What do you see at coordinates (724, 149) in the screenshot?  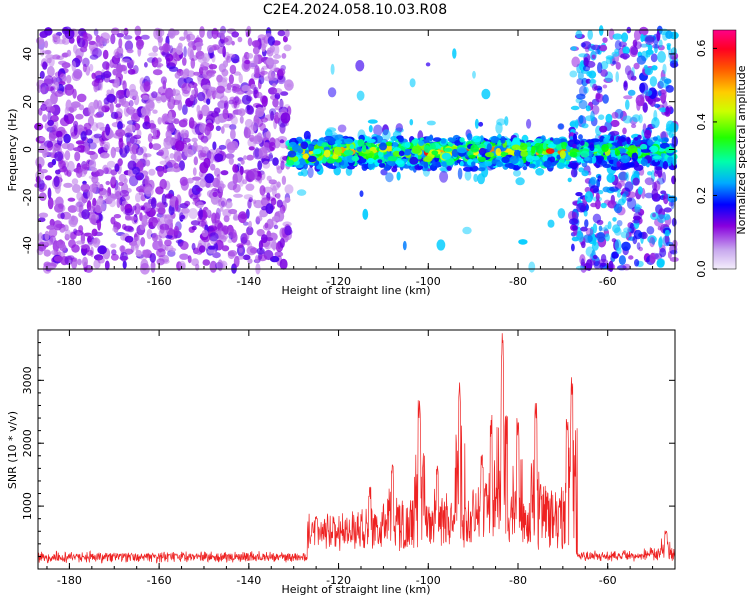 I see `colorbar-gradient` at bounding box center [724, 149].